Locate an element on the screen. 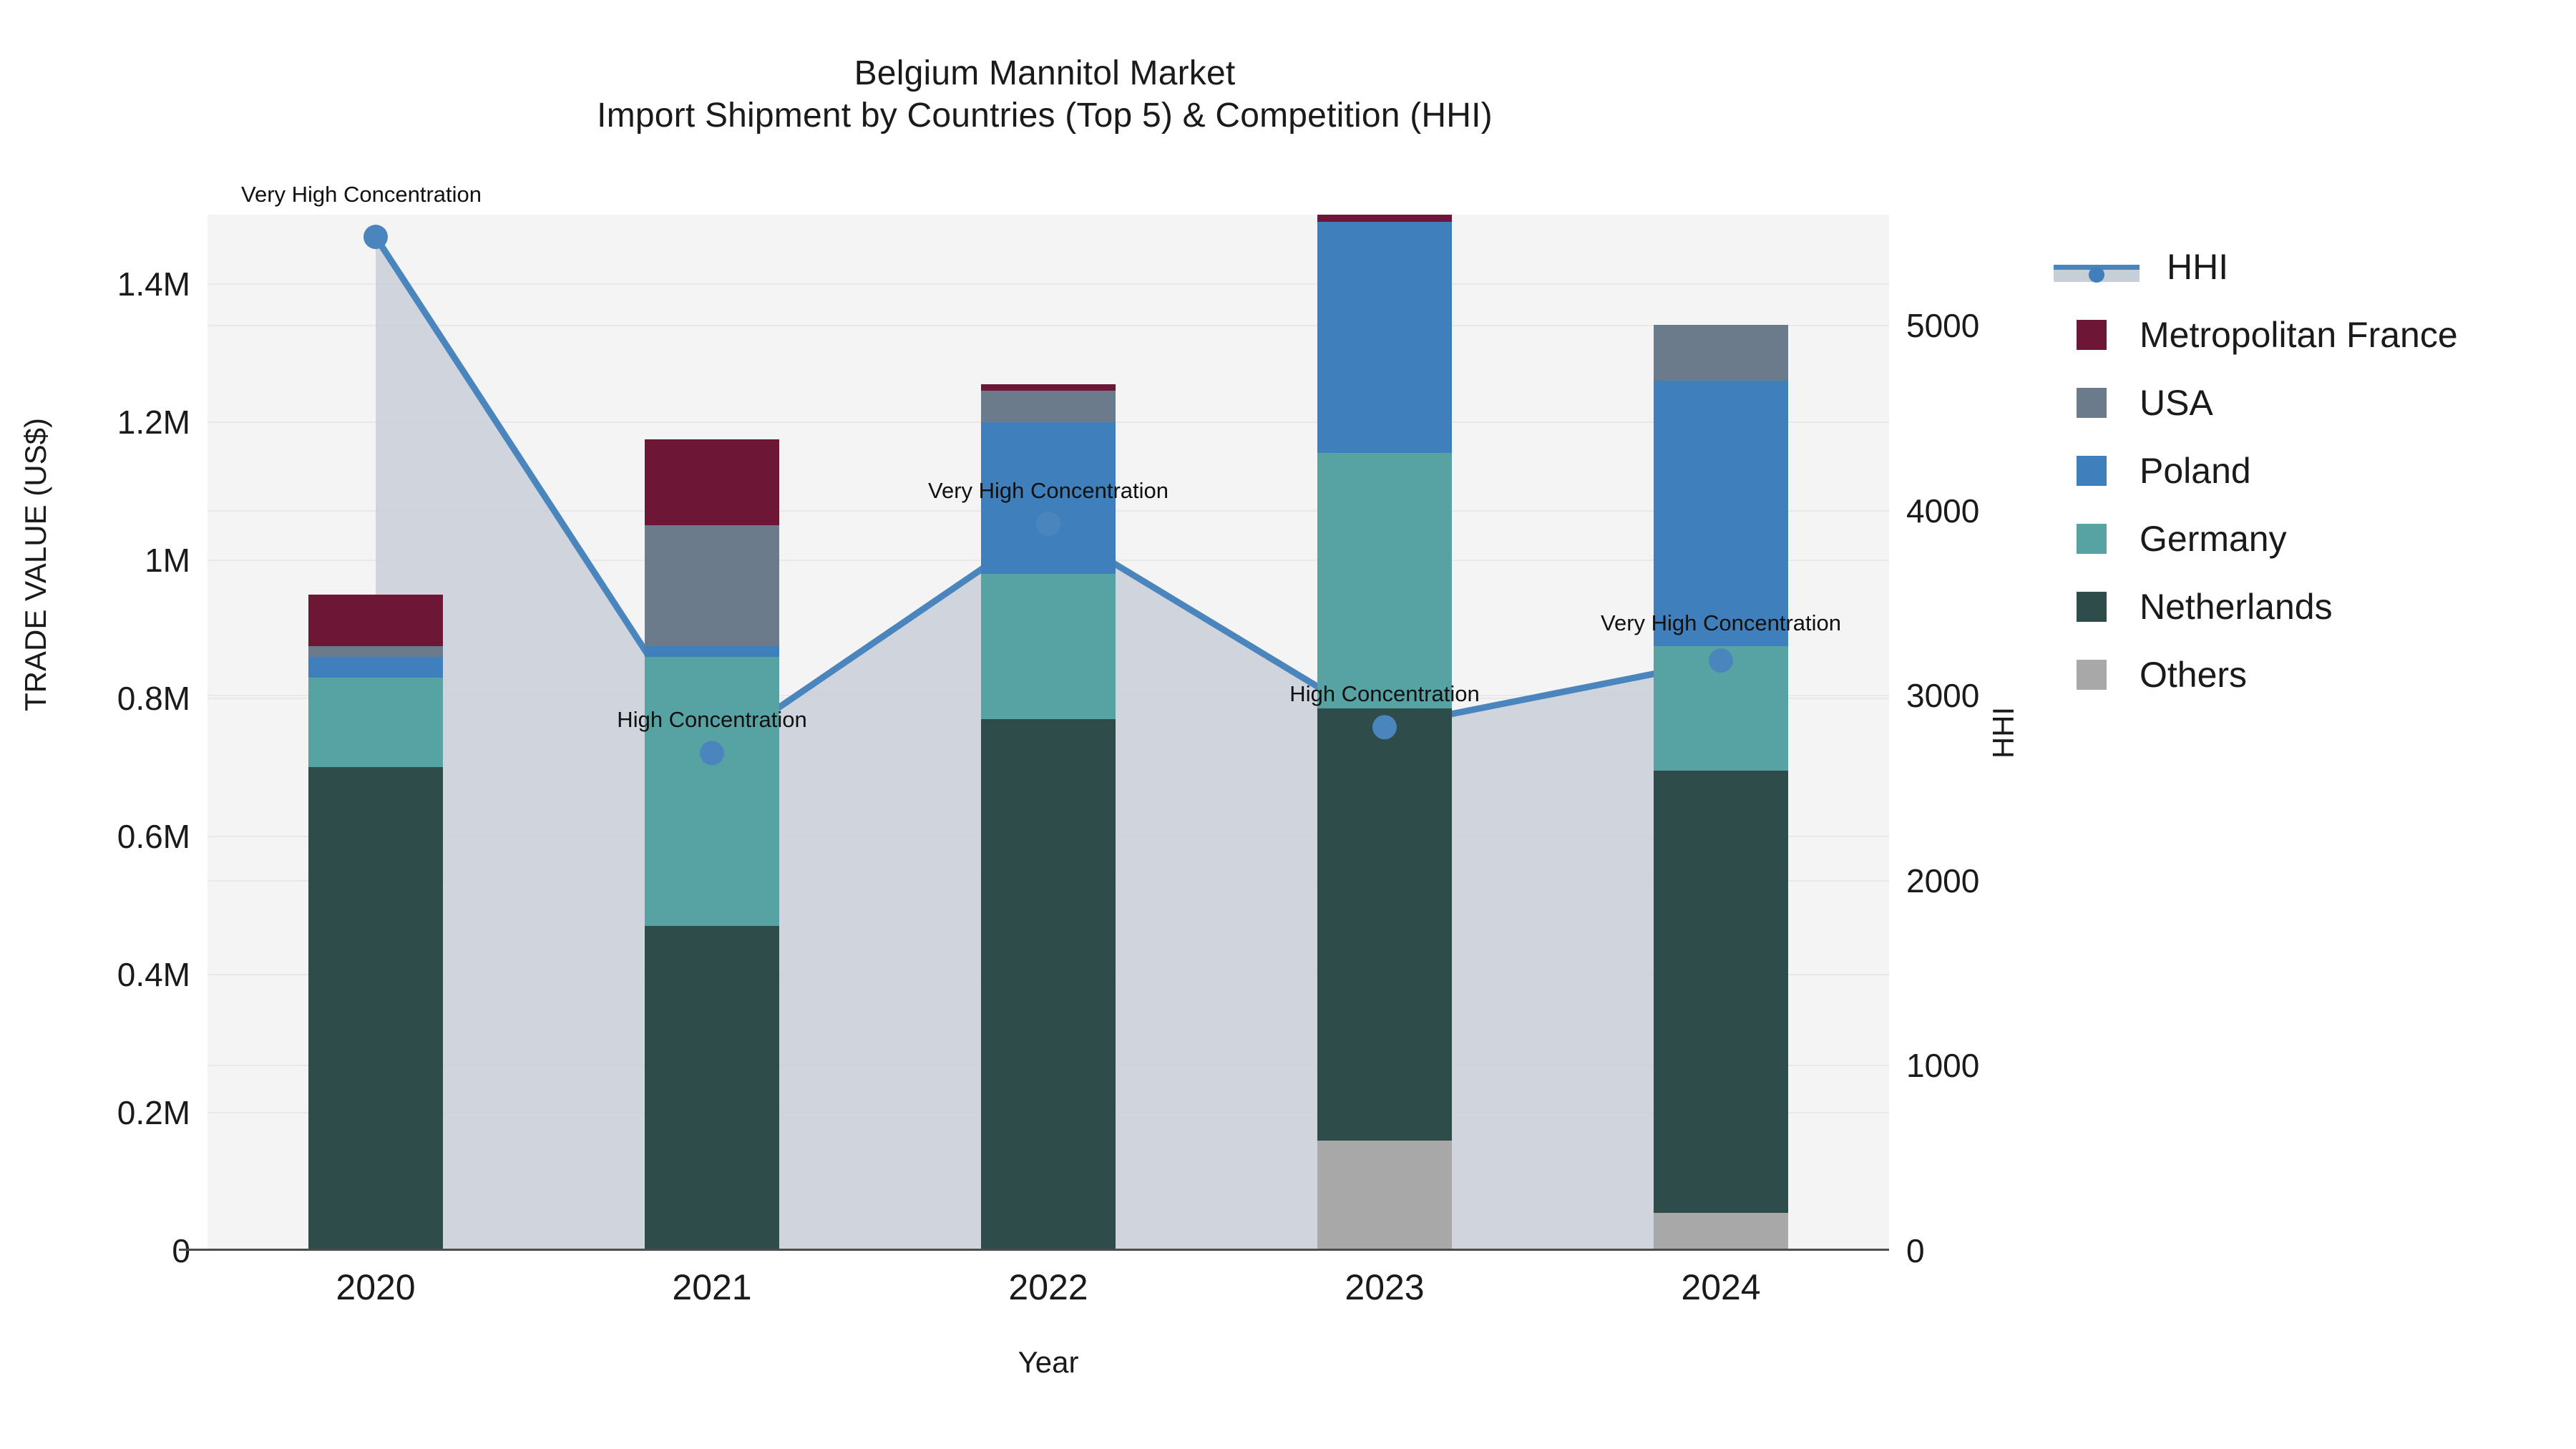 The height and width of the screenshot is (1449, 2576). legend-item: Germany is located at coordinates (2311, 538).